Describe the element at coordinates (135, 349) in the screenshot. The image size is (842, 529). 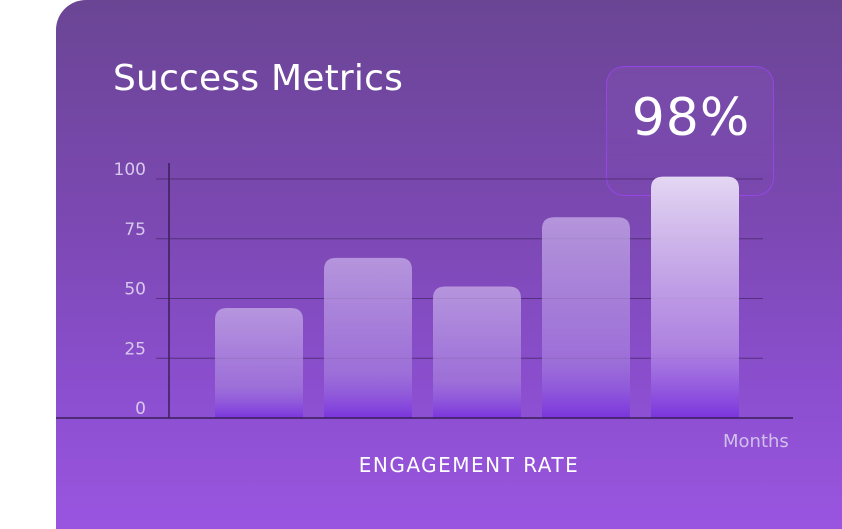
I see `y-tick-25: 25` at that location.